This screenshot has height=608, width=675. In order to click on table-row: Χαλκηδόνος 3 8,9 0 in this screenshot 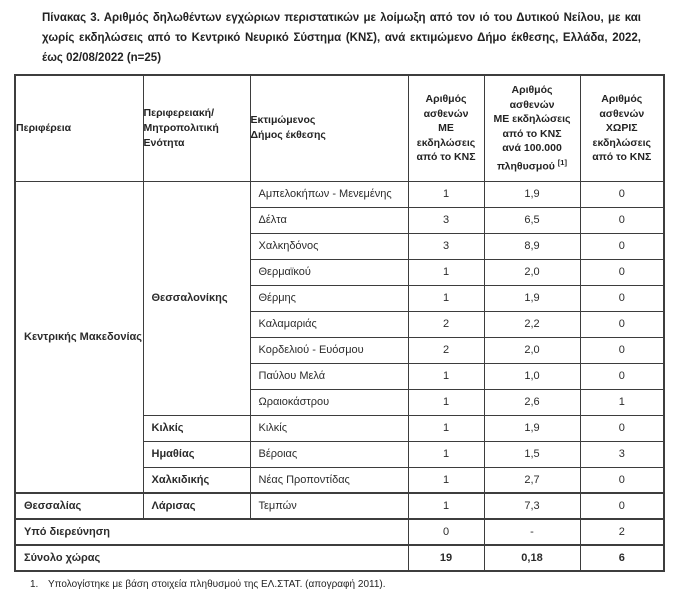, I will do `click(340, 246)`.